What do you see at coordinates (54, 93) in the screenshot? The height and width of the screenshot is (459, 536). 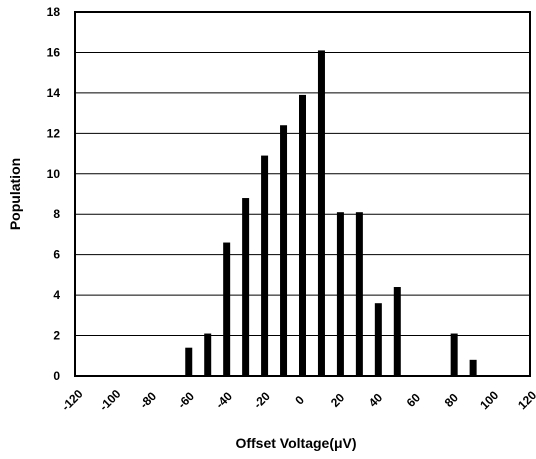 I see `y-tick-label: 14` at bounding box center [54, 93].